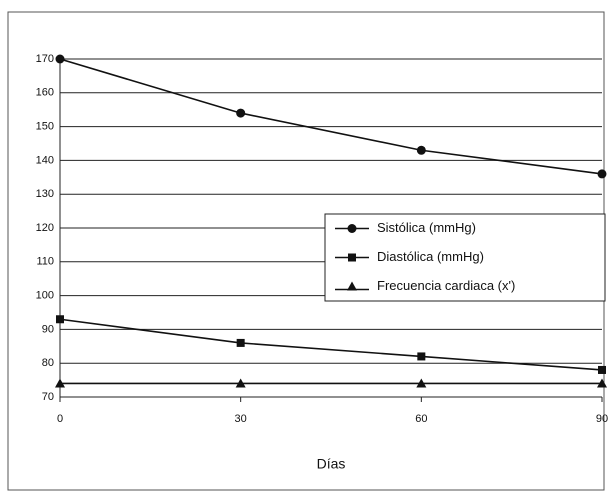 Image resolution: width=611 pixels, height=494 pixels. What do you see at coordinates (426, 227) in the screenshot?
I see `legend-label: Sistólica (mmHg)` at bounding box center [426, 227].